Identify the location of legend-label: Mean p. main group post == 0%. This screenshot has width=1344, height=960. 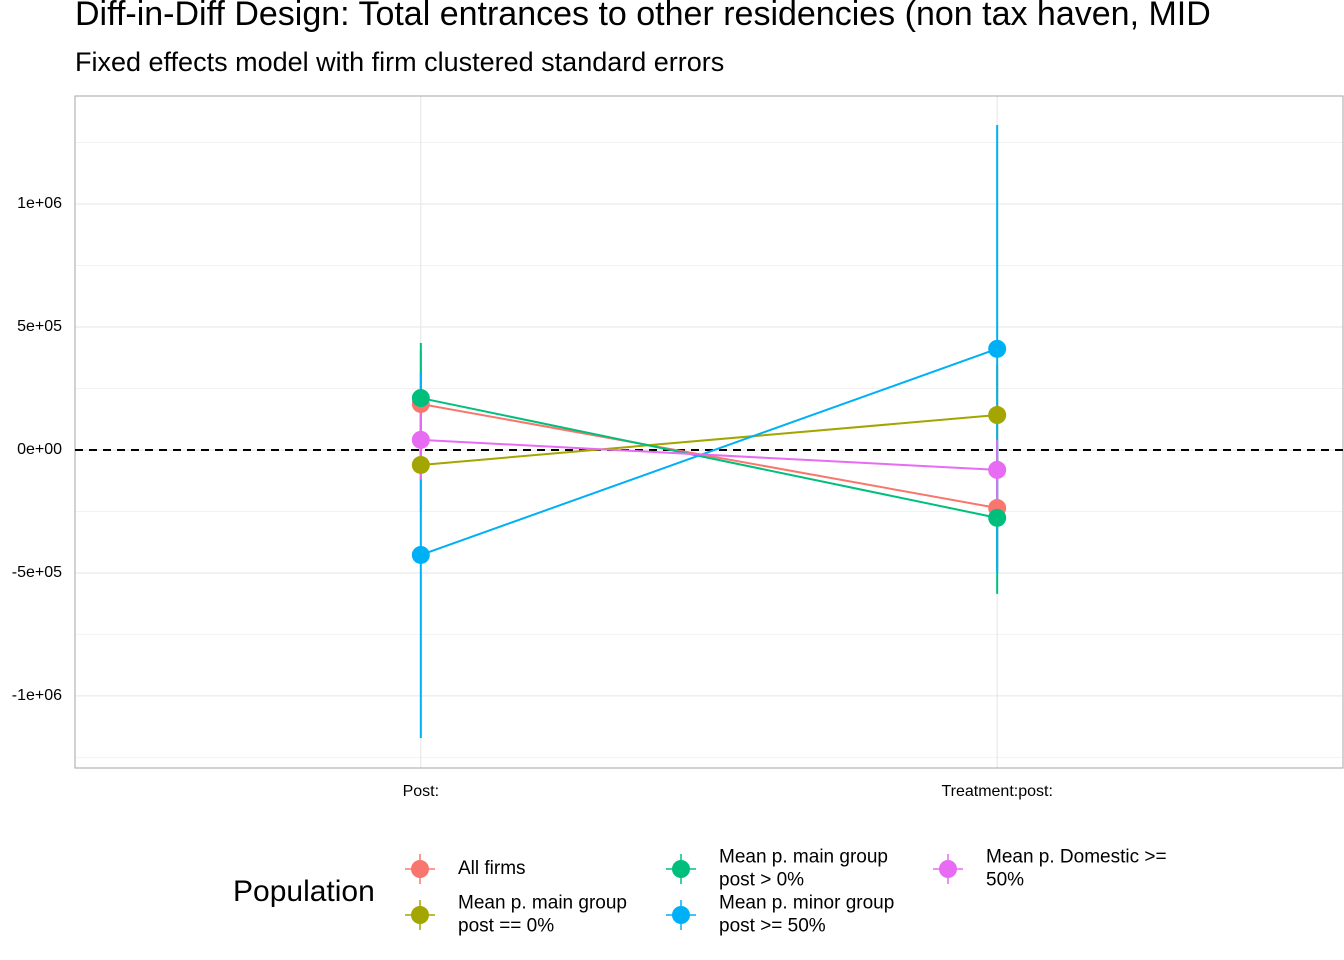
(545, 915).